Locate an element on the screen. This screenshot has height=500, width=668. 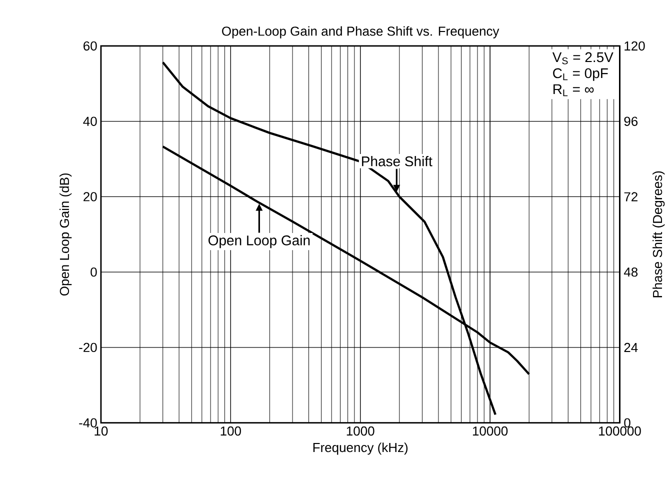
chart-title: Open-Loop Gain and Phase Shift vs. Frequency is located at coordinates (361, 32).